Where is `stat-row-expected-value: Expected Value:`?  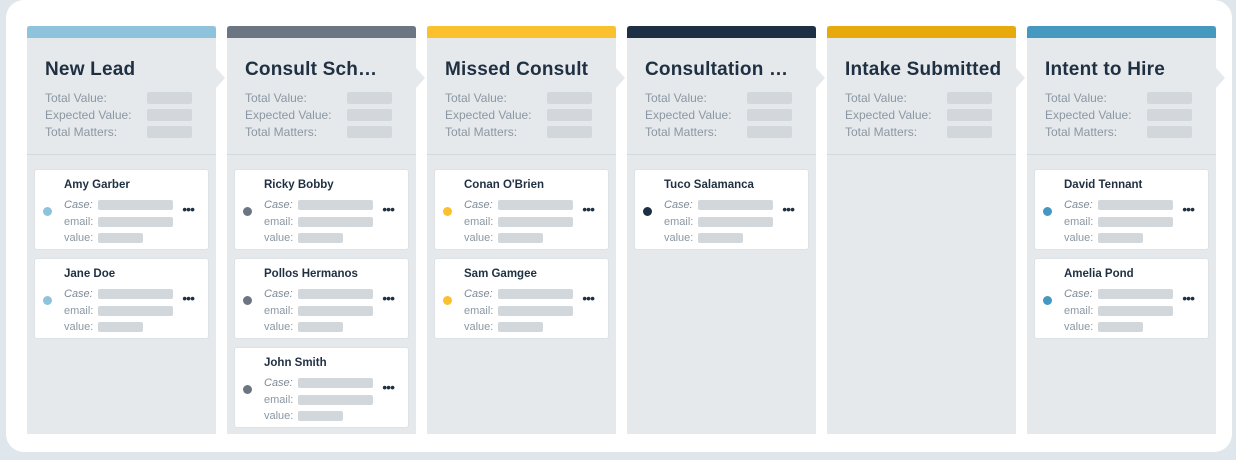 stat-row-expected-value: Expected Value: is located at coordinates (1130, 114).